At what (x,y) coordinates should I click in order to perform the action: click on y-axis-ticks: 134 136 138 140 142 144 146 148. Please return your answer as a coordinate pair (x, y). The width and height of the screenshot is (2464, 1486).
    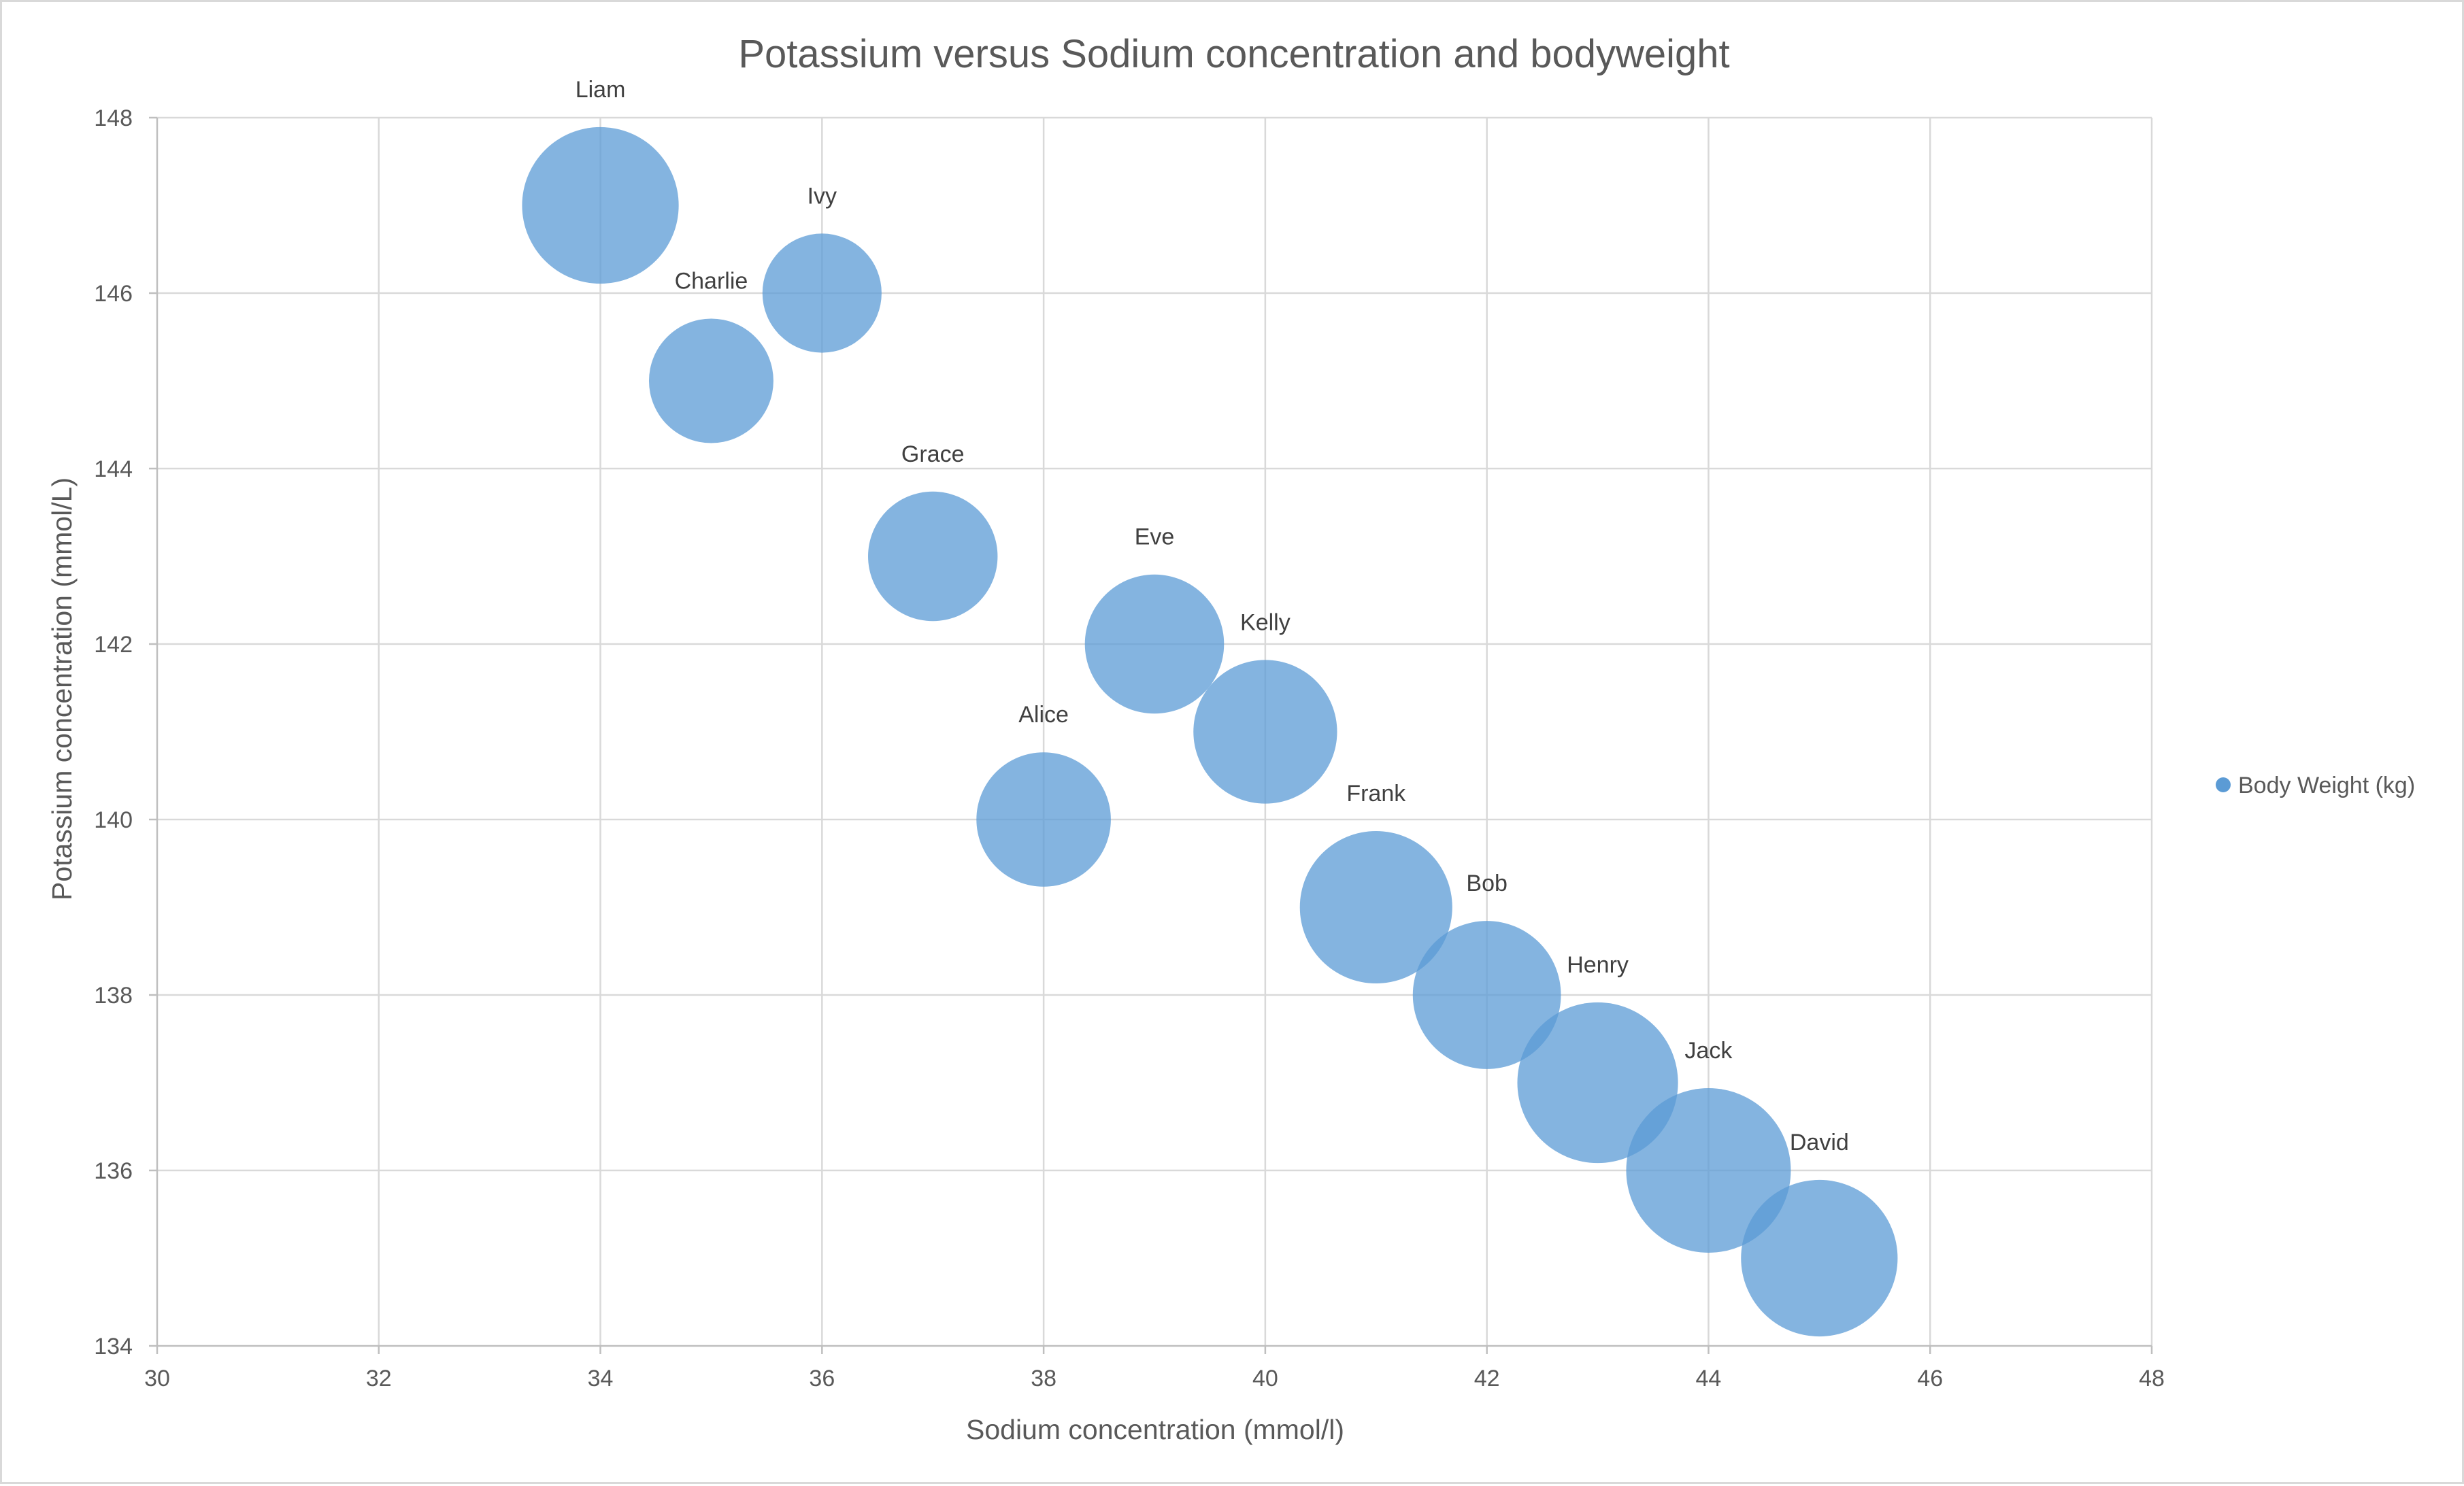
    Looking at the image, I should click on (125, 733).